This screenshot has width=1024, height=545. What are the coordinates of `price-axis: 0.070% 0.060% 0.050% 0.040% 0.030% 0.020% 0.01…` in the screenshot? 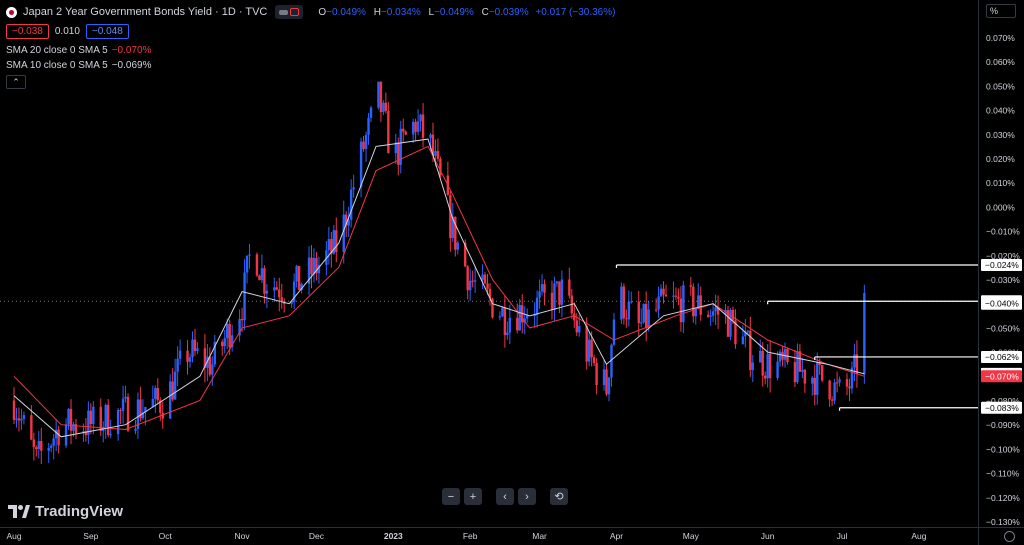 It's located at (1000, 272).